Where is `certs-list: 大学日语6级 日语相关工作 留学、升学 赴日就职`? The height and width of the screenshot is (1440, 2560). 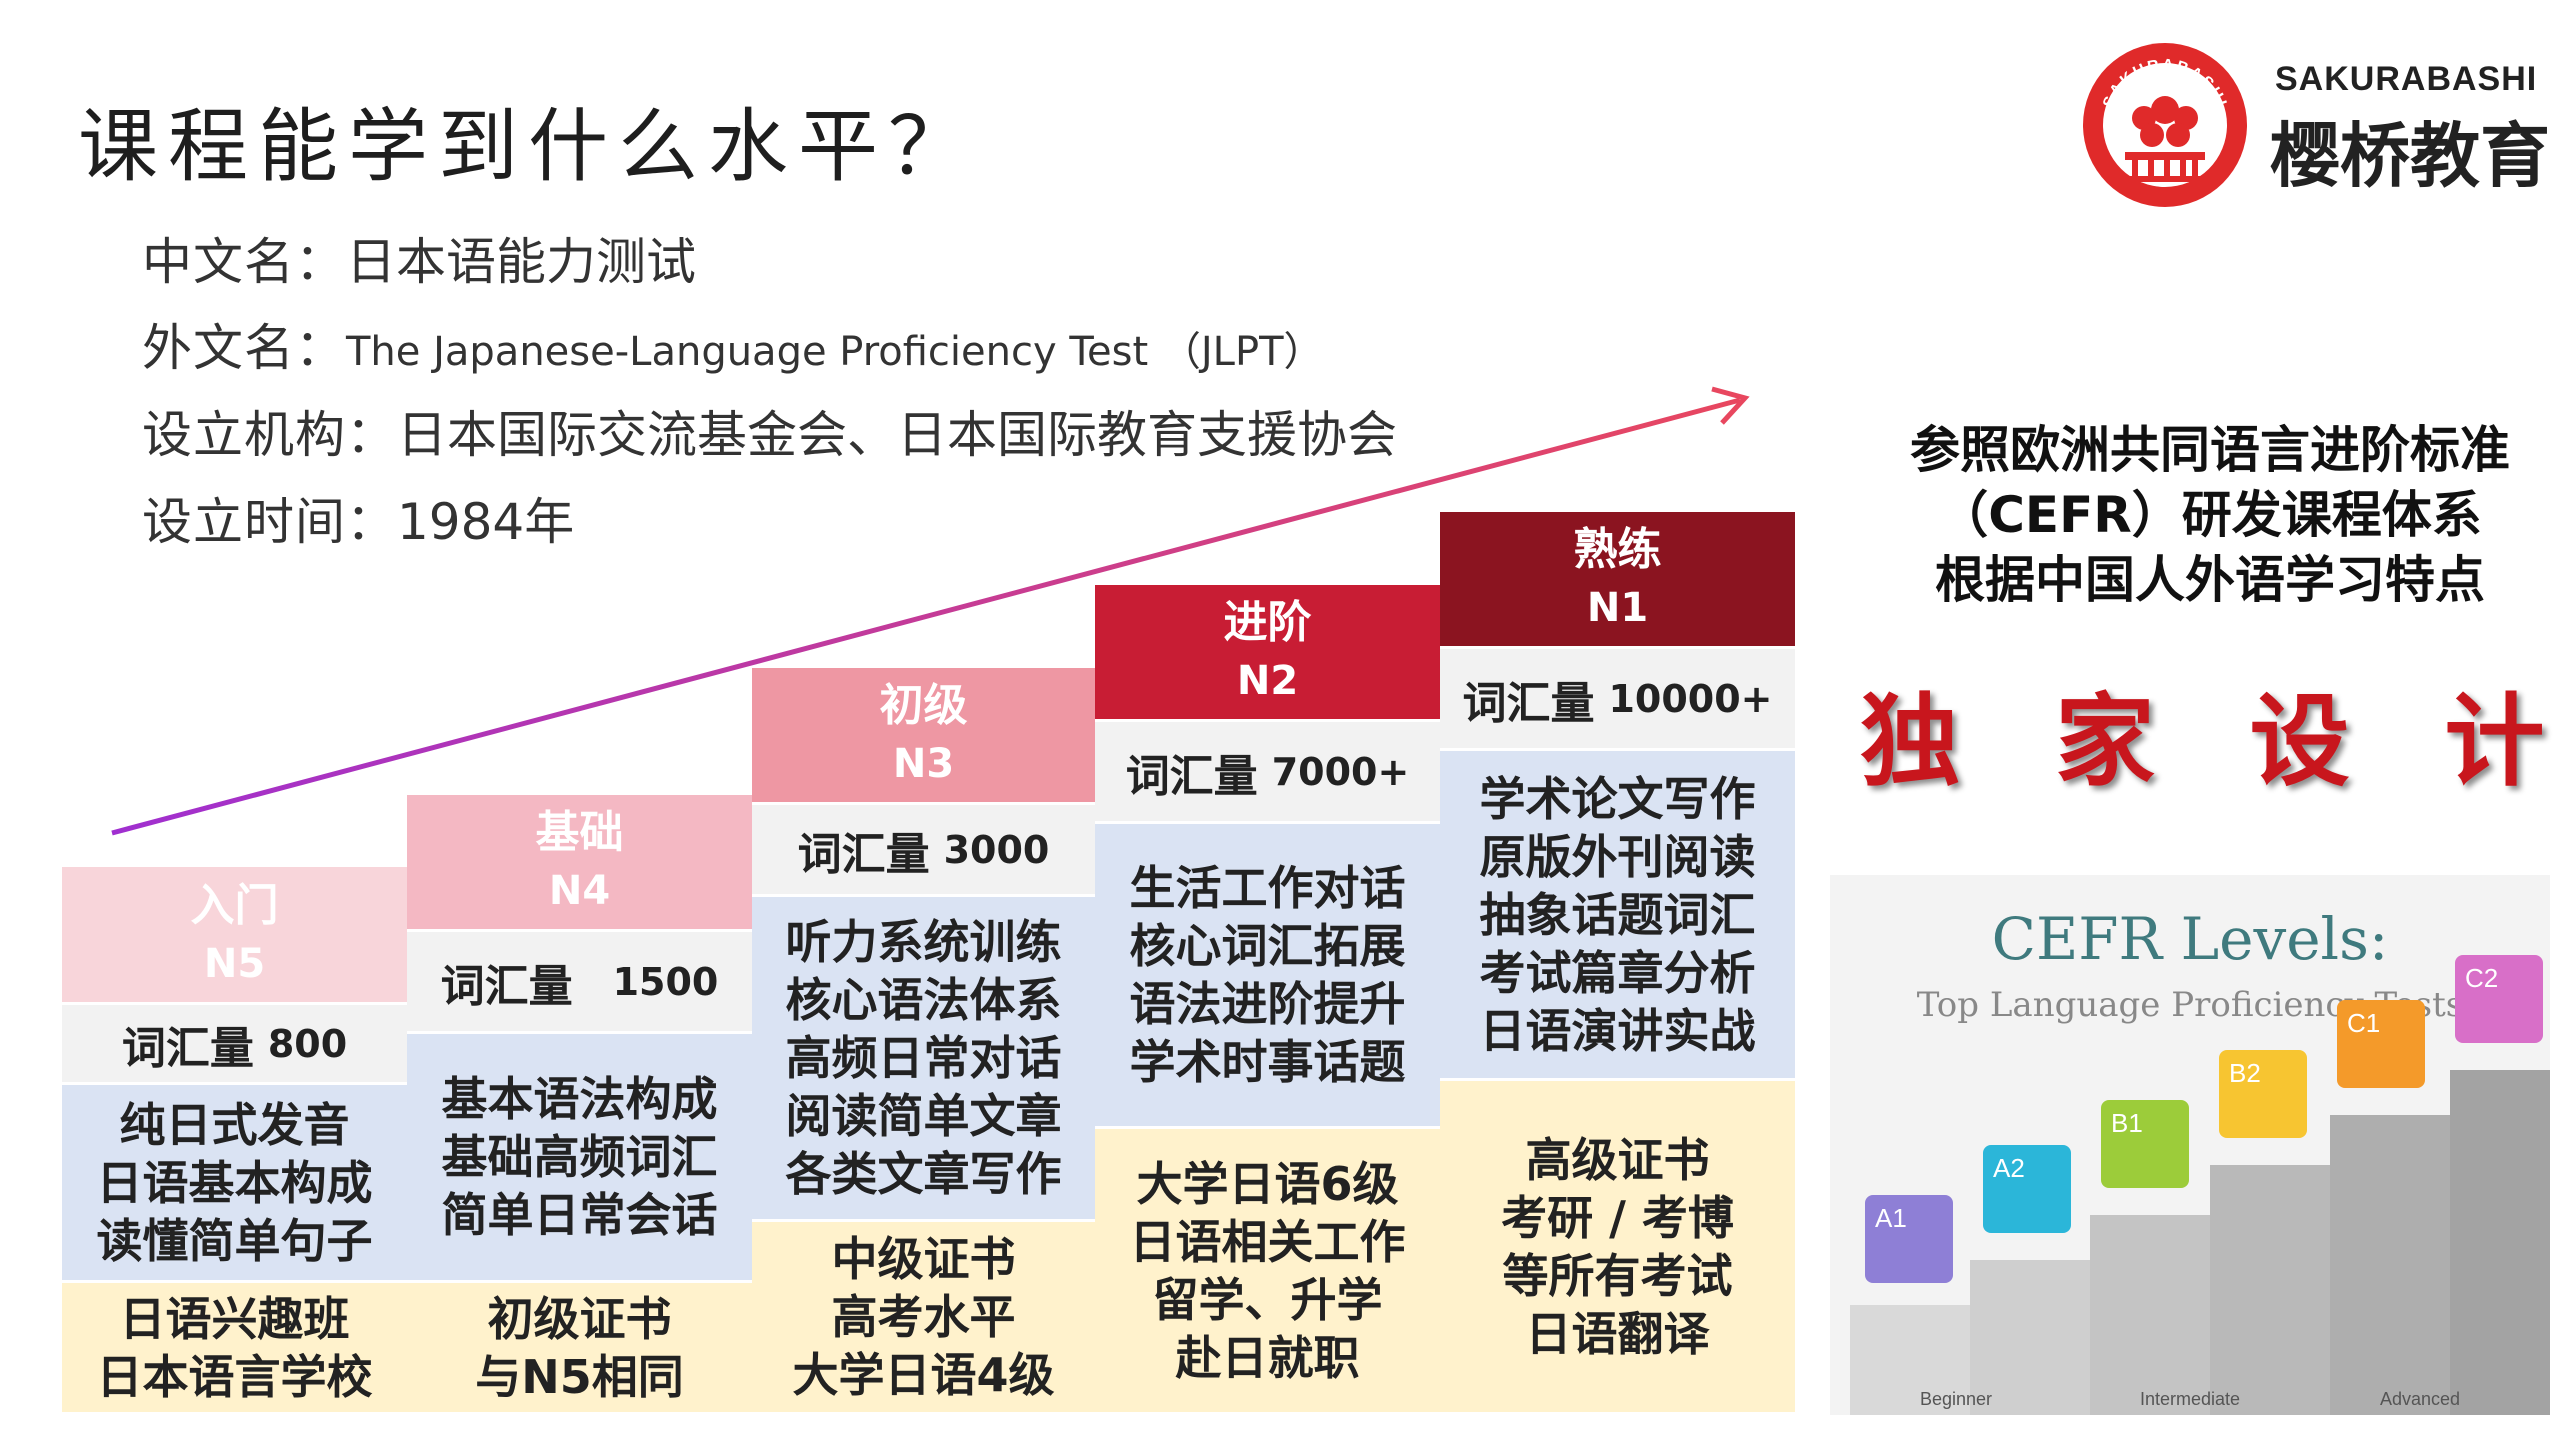
certs-list: 大学日语6级 日语相关工作 留学、升学 赴日就职 is located at coordinates (1267, 1272).